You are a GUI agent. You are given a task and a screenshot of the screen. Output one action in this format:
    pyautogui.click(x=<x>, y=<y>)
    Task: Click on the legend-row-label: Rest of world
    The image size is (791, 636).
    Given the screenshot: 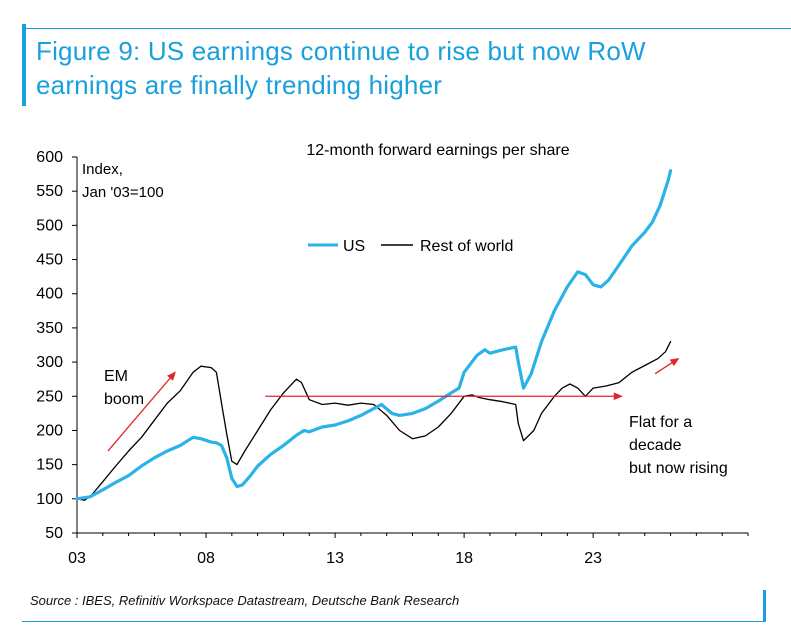 What is the action you would take?
    pyautogui.click(x=466, y=246)
    